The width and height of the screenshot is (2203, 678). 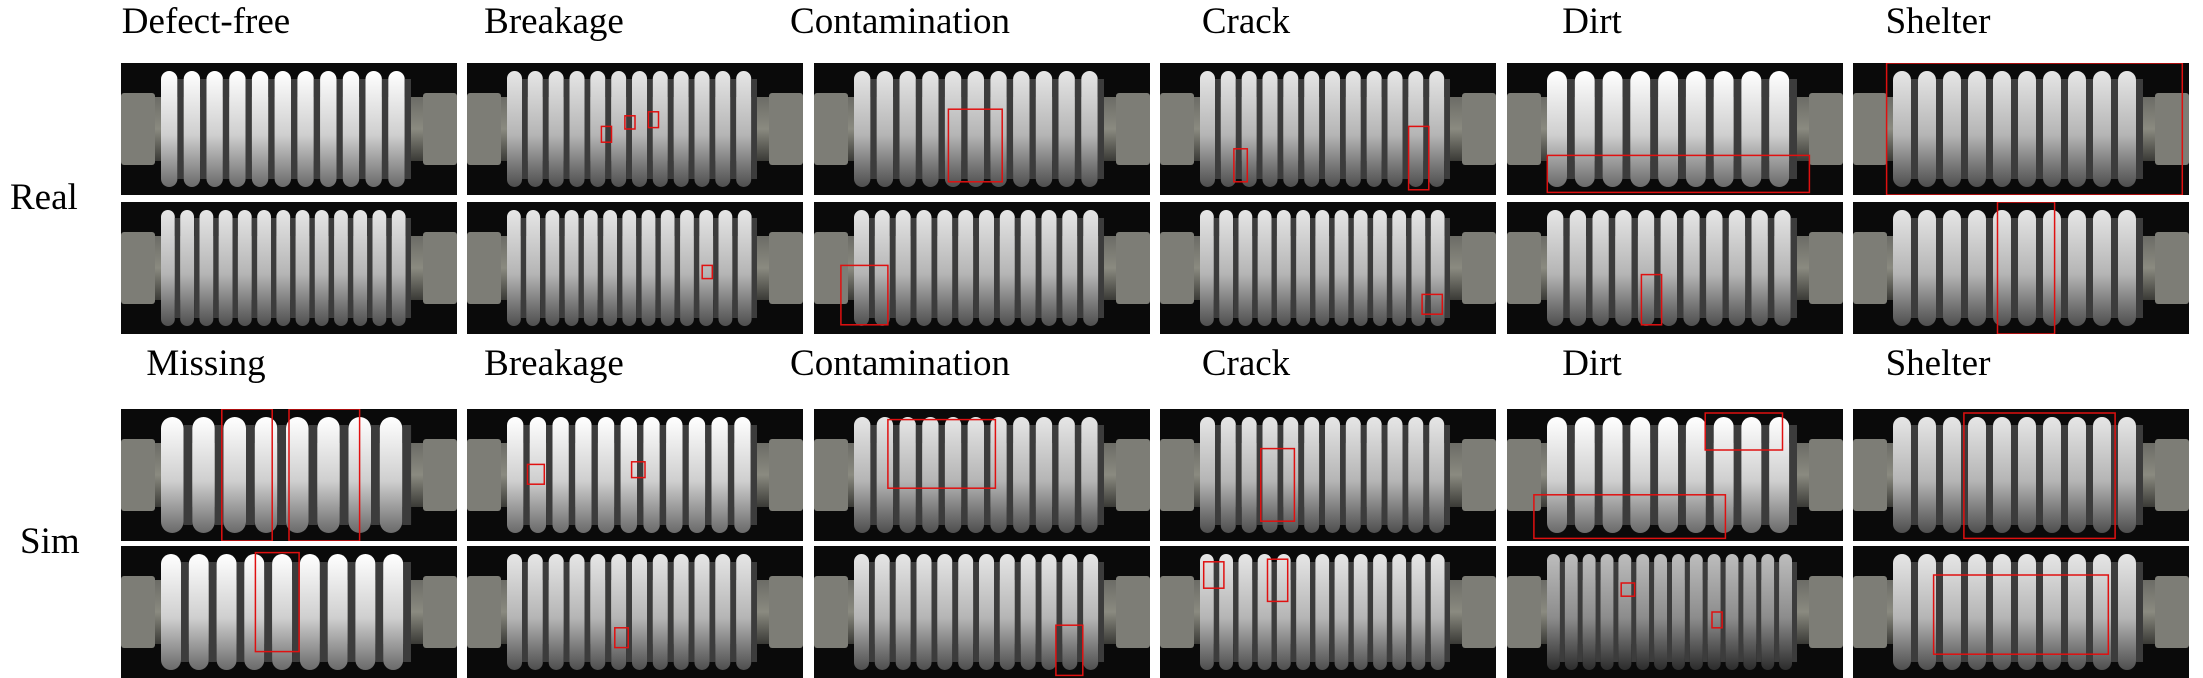 I want to click on real-breakage-1-image, so click(x=635, y=129).